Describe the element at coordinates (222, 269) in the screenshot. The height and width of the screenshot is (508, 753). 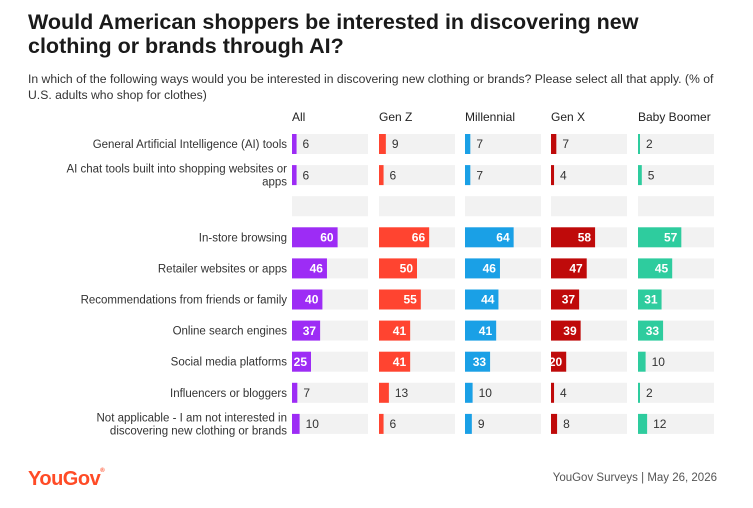
I see `category-label: Retailer websites or apps` at that location.